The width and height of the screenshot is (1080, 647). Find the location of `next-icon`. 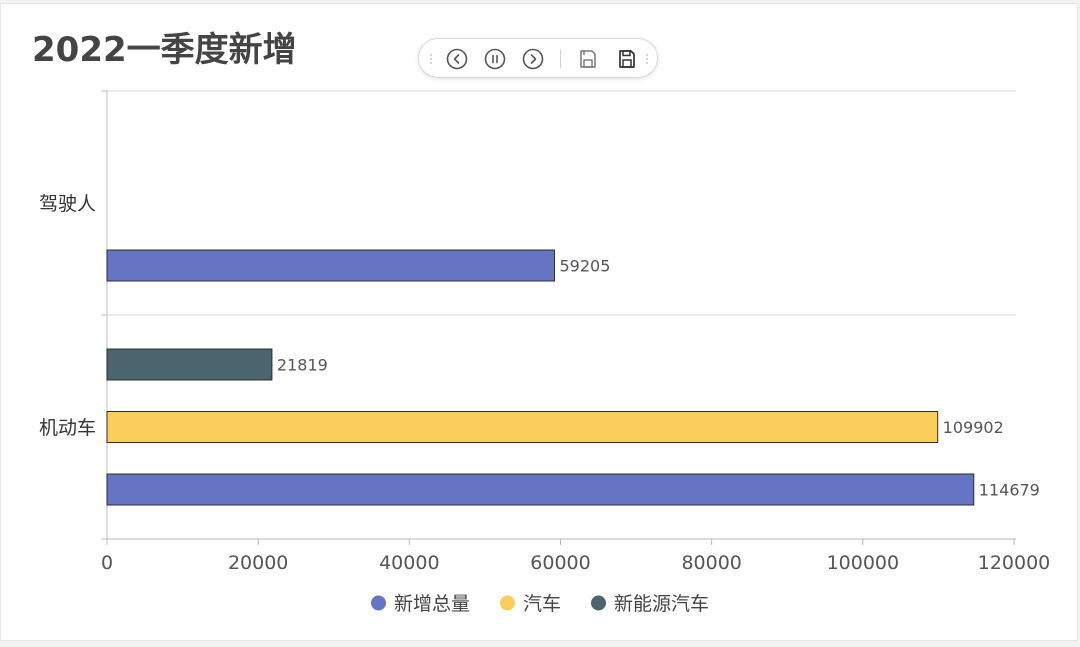

next-icon is located at coordinates (533, 59).